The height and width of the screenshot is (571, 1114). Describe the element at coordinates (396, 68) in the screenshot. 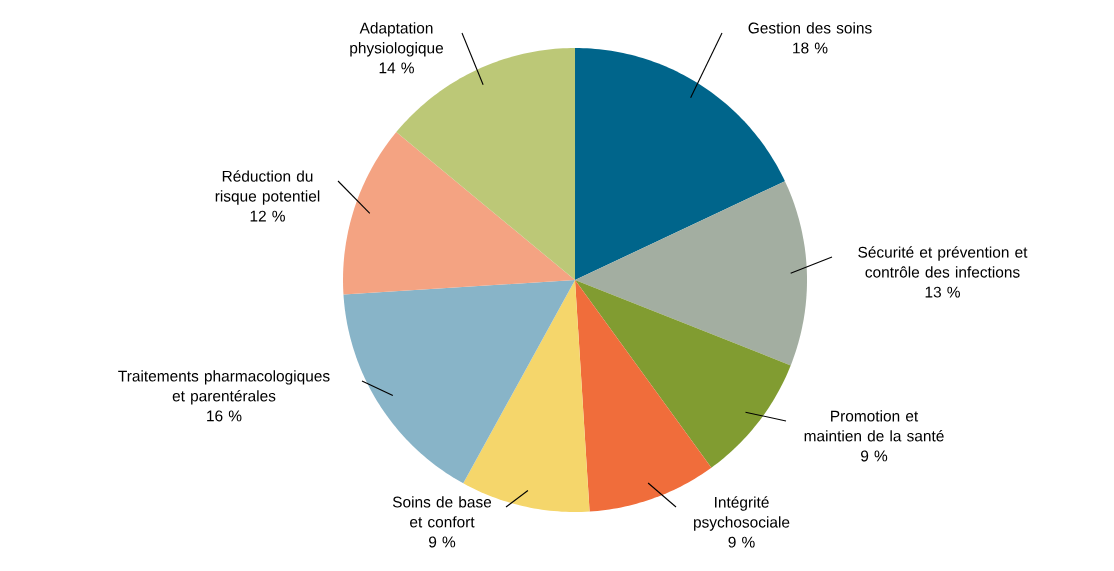

I see `data-label: 14 %` at that location.